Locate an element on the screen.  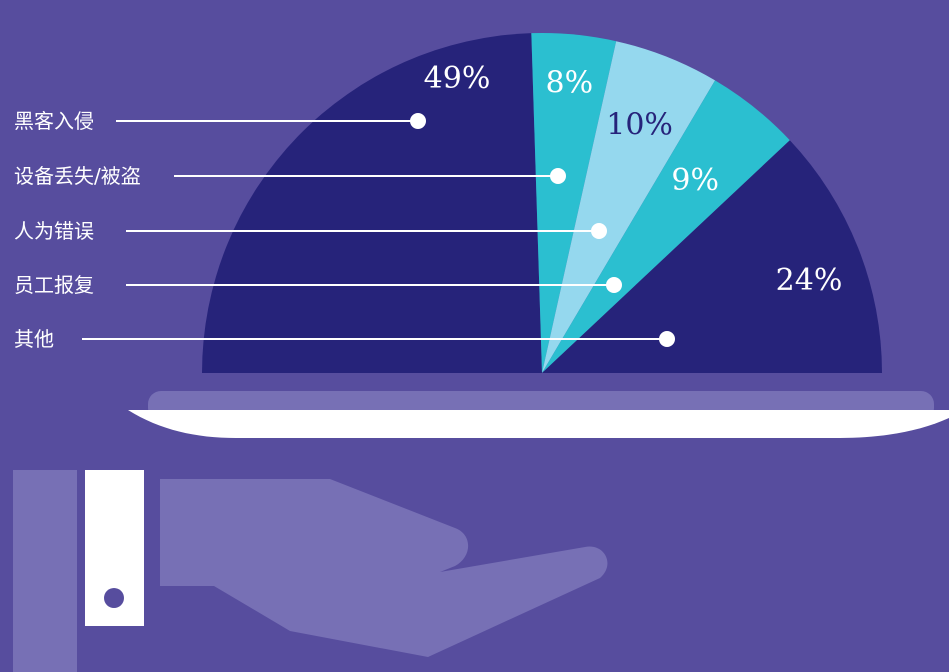
slice-other is located at coordinates (712, 256).